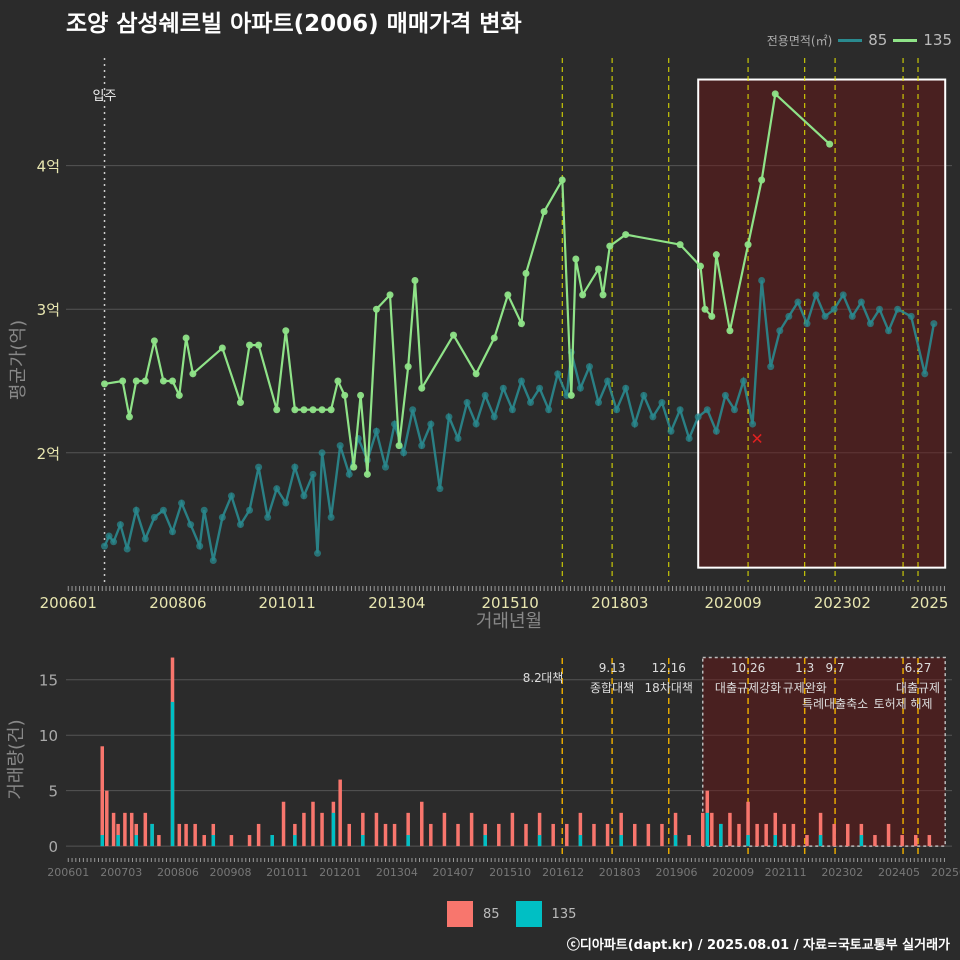  I want to click on bar-x-tick-label: 202302, so click(842, 872).